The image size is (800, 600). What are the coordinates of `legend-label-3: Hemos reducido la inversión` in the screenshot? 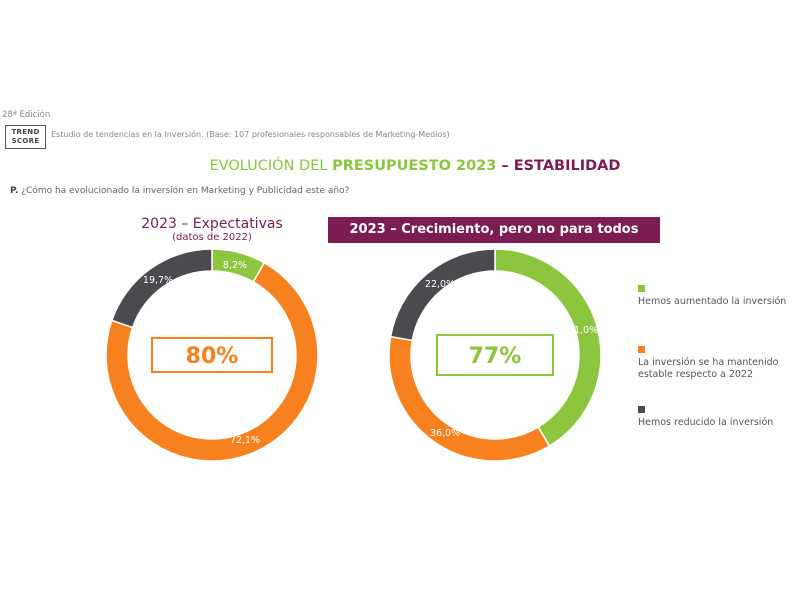 It's located at (706, 422).